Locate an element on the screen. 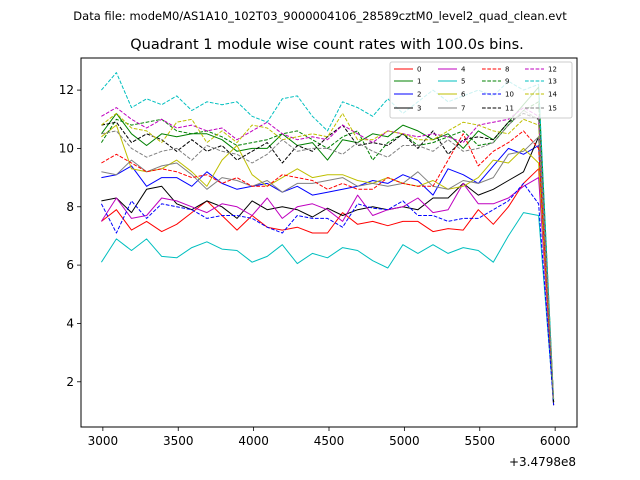 The height and width of the screenshot is (480, 640). legend-label-2: 2 is located at coordinates (419, 95).